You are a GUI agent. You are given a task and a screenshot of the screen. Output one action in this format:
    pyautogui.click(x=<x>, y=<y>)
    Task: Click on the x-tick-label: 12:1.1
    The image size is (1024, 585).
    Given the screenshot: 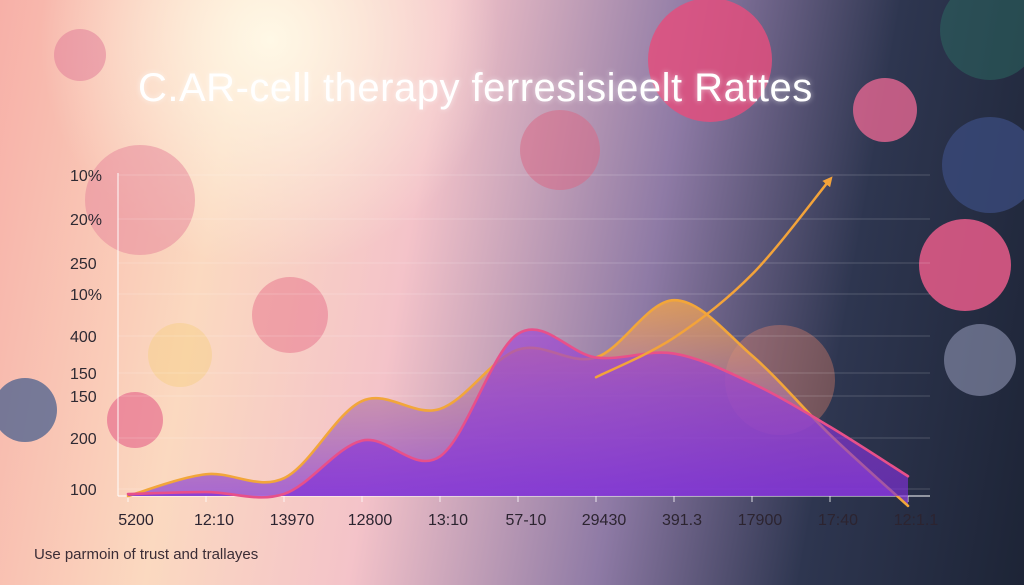 What is the action you would take?
    pyautogui.click(x=916, y=520)
    